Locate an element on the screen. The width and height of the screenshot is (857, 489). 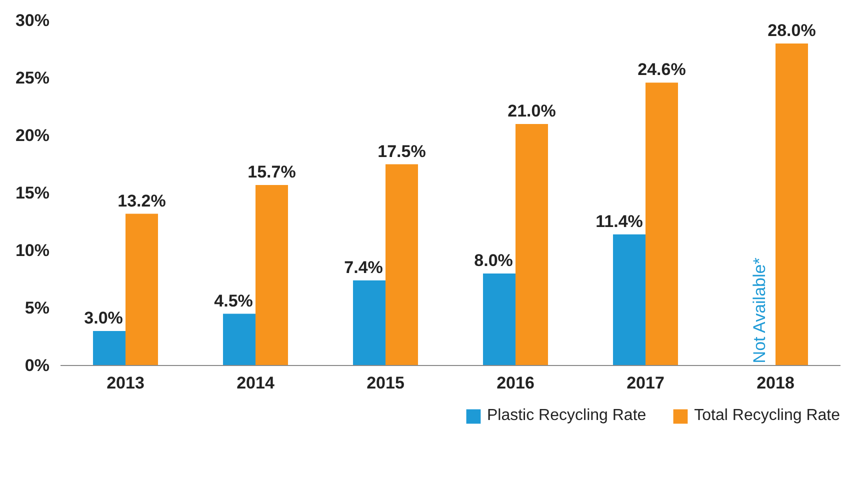
data-label: 15.7% is located at coordinates (272, 172).